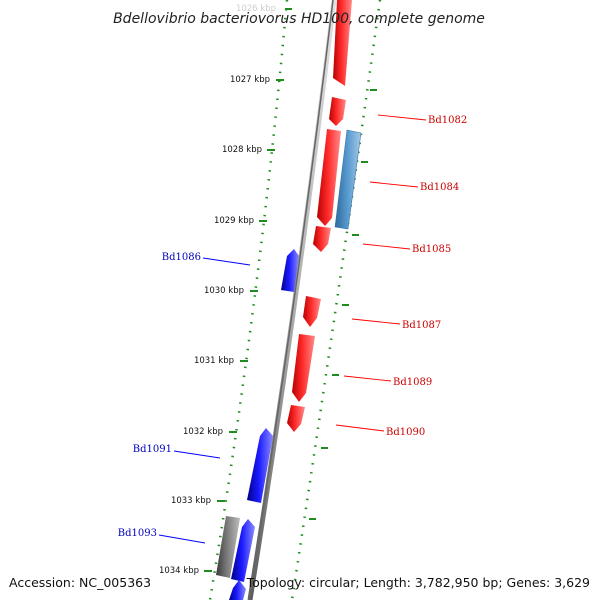  Describe the element at coordinates (224, 291) in the screenshot. I see `tick-label: 1030 kbp` at that location.